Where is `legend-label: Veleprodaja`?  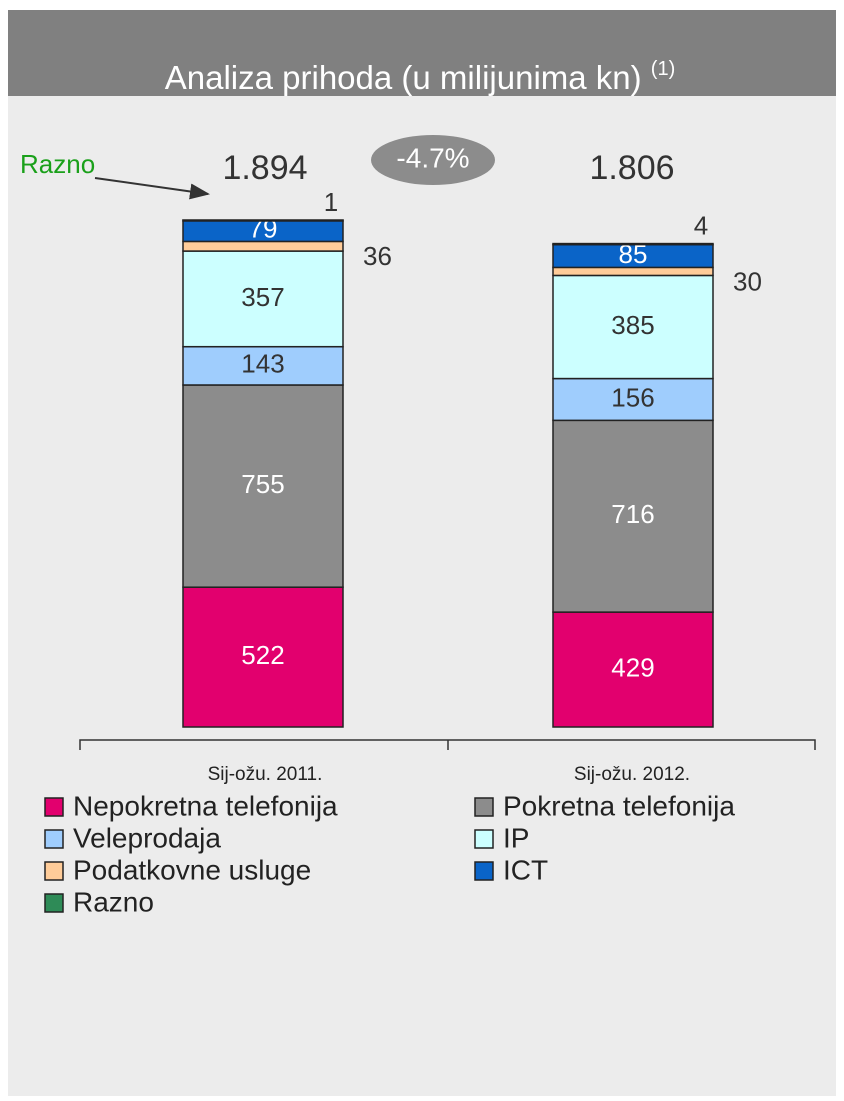
legend-label: Veleprodaja is located at coordinates (147, 837).